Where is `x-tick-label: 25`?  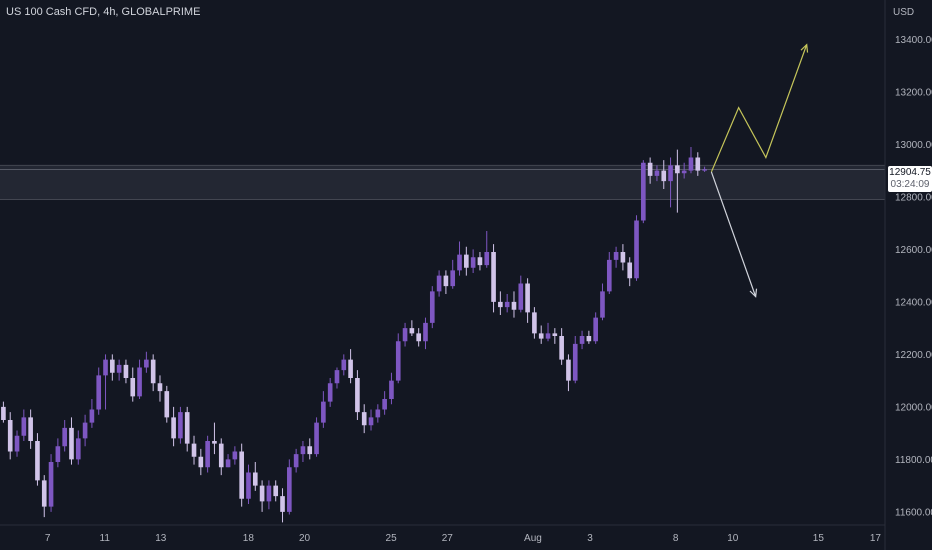
x-tick-label: 25 is located at coordinates (392, 538).